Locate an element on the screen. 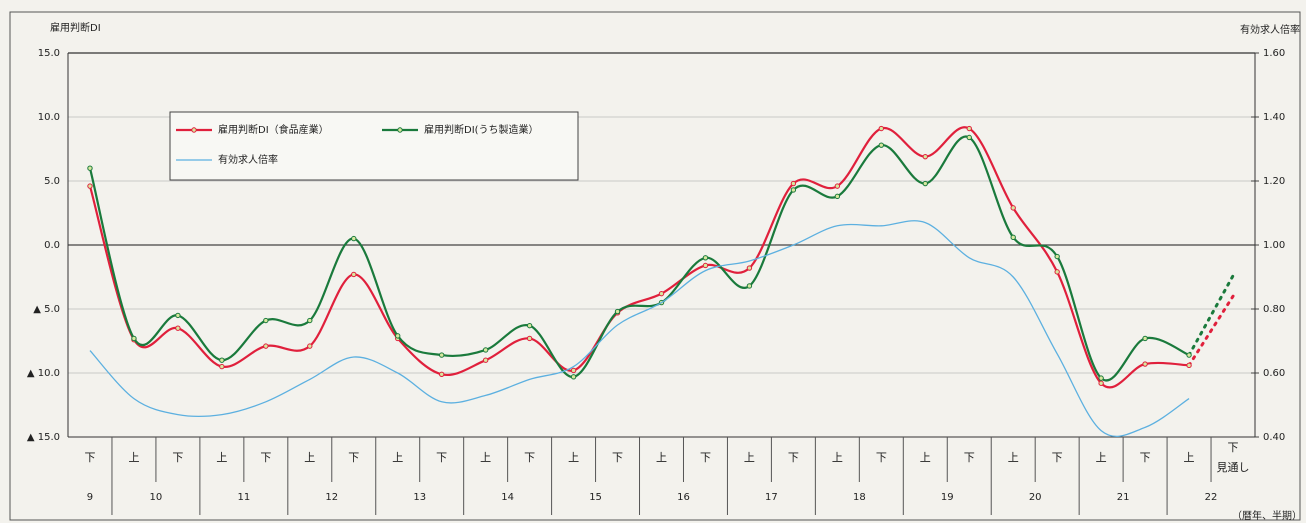 The image size is (1306, 523). year-label: 17 is located at coordinates (771, 497).